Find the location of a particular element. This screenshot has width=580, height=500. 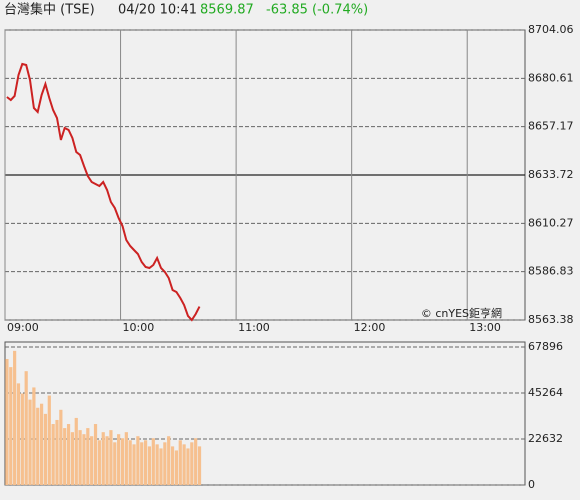

y-tick-label: 8610.27 is located at coordinates (551, 222).